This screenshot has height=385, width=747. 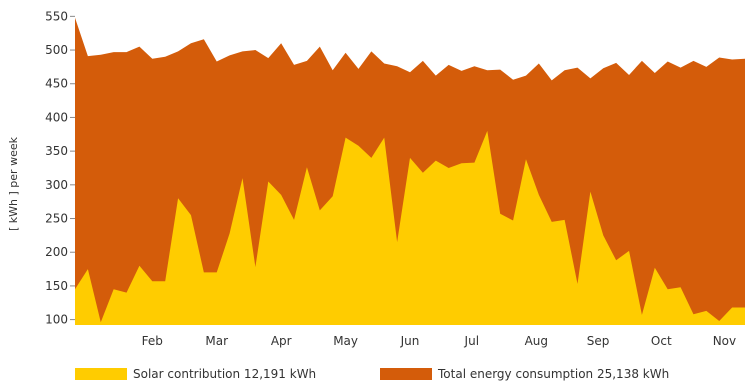 What do you see at coordinates (553, 374) in the screenshot?
I see `legend-label: Total energy consumption 25,138 kWh` at bounding box center [553, 374].